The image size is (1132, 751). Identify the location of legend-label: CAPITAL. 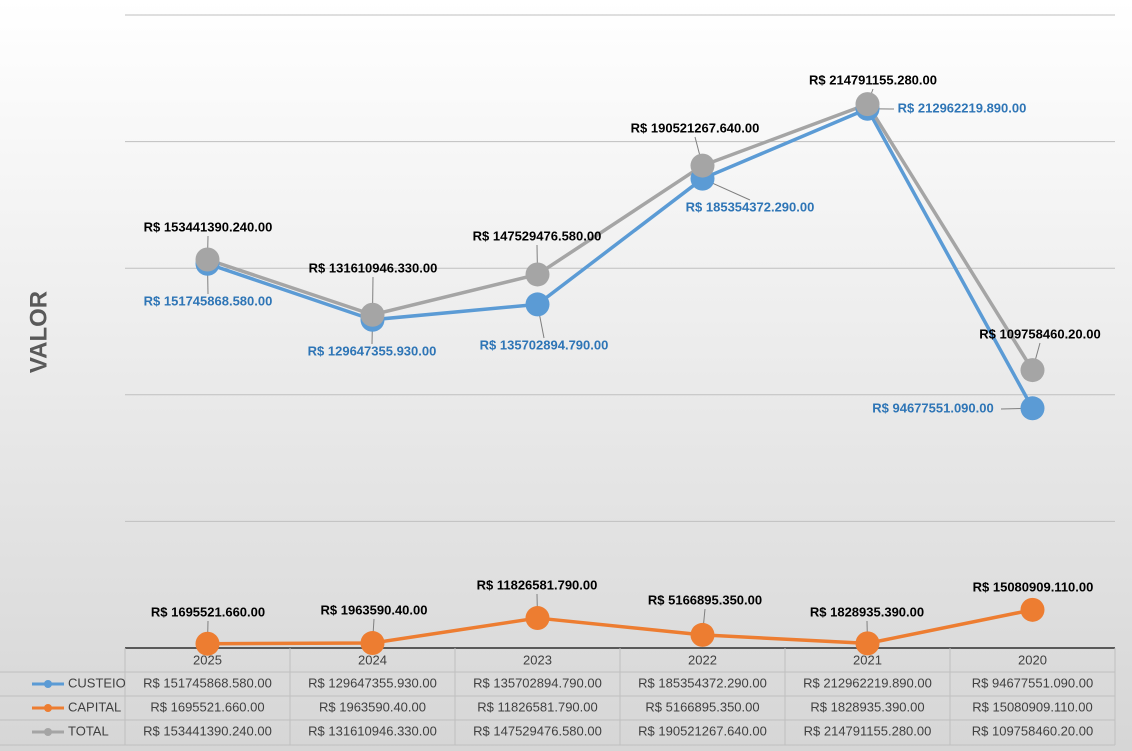
(94, 706).